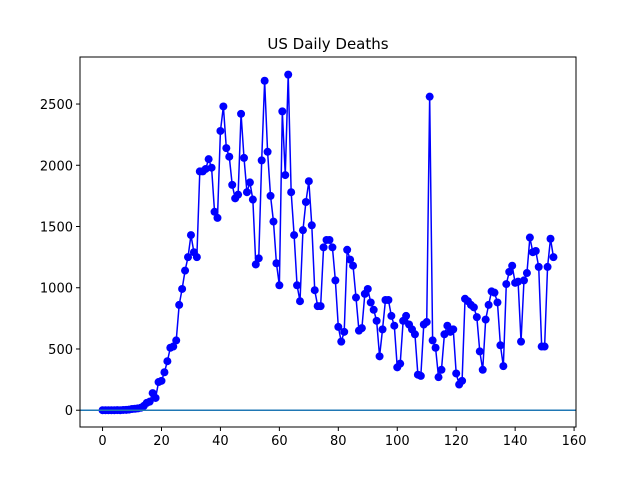  What do you see at coordinates (515, 441) in the screenshot?
I see `x-tick-label: 140` at bounding box center [515, 441].